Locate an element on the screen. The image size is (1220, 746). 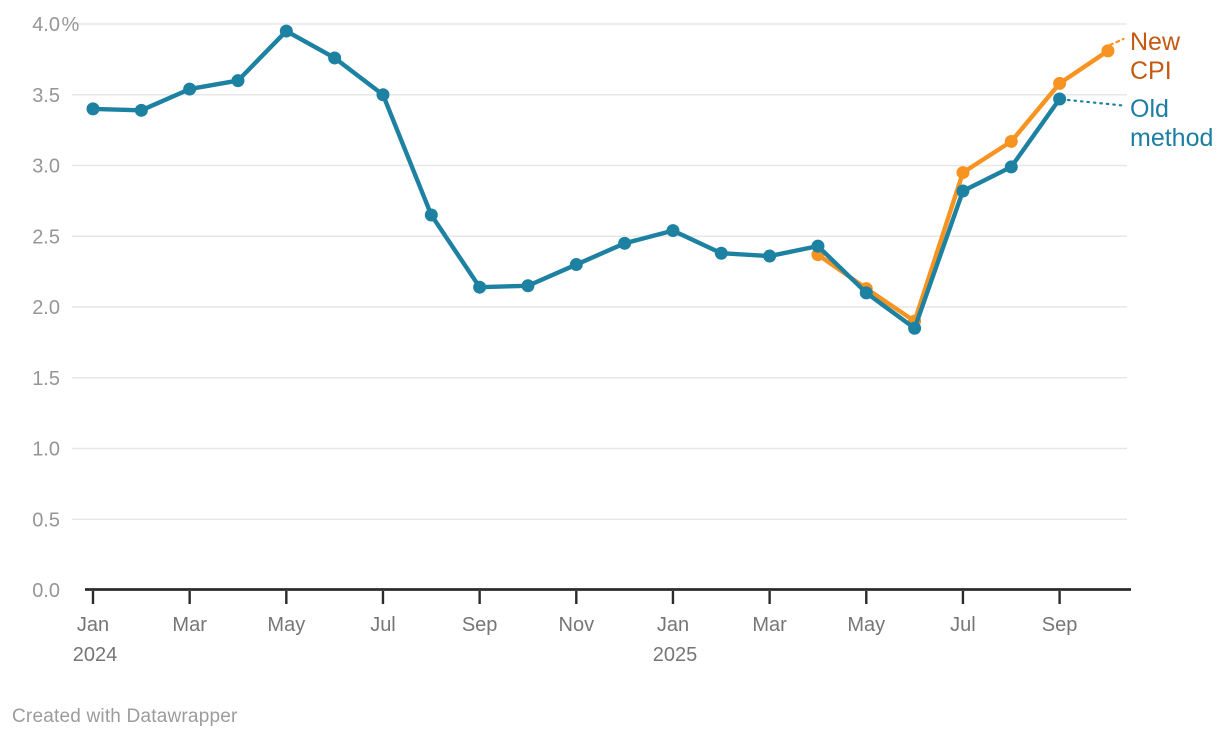
series-label-new-cpi: New is located at coordinates (1155, 42).